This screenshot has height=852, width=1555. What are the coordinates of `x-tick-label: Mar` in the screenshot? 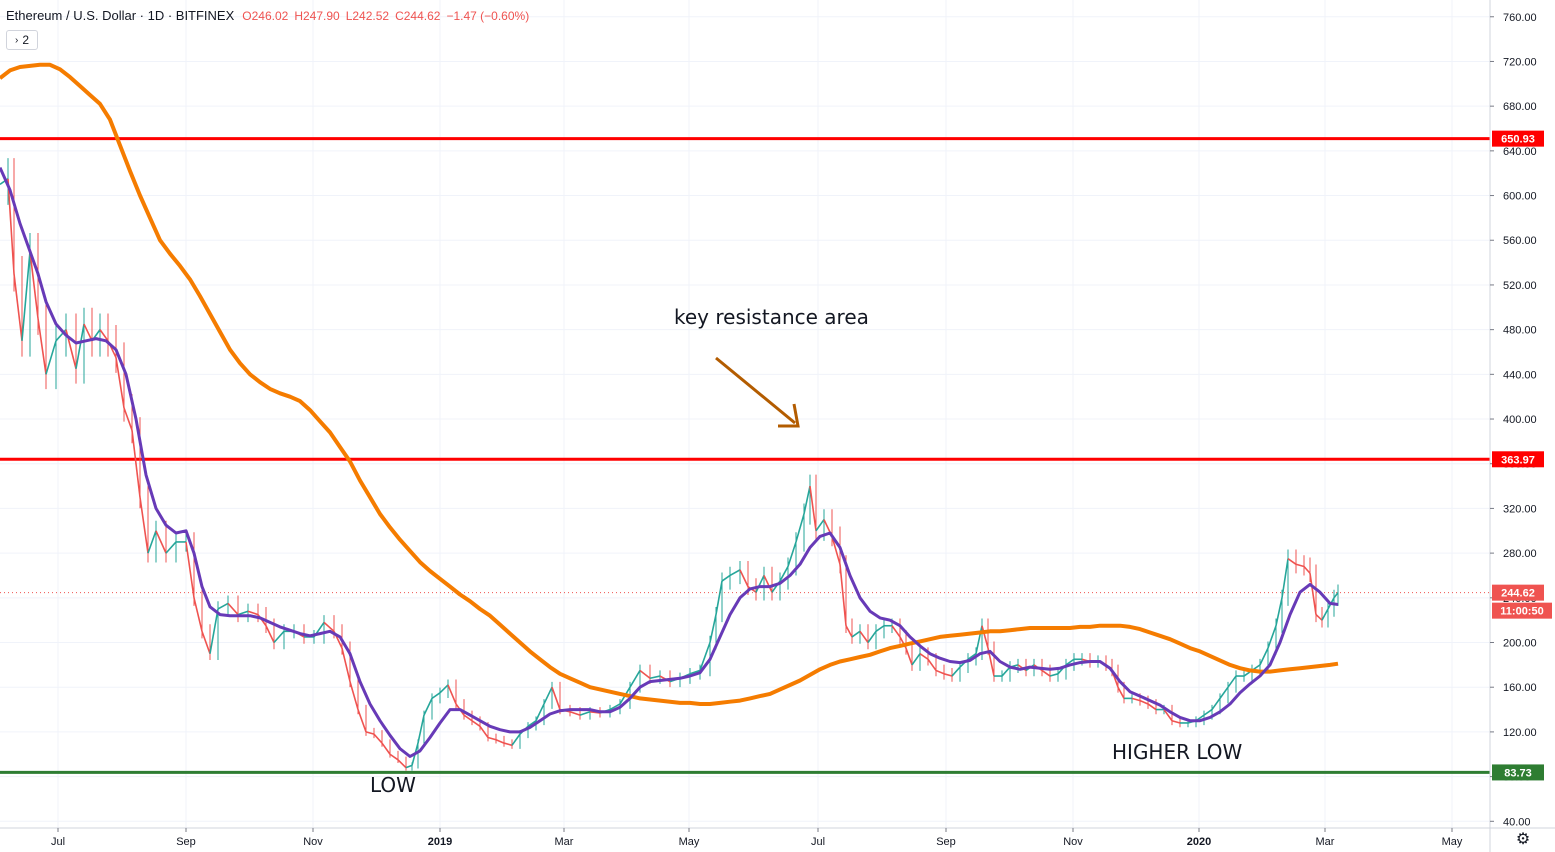 It's located at (564, 842).